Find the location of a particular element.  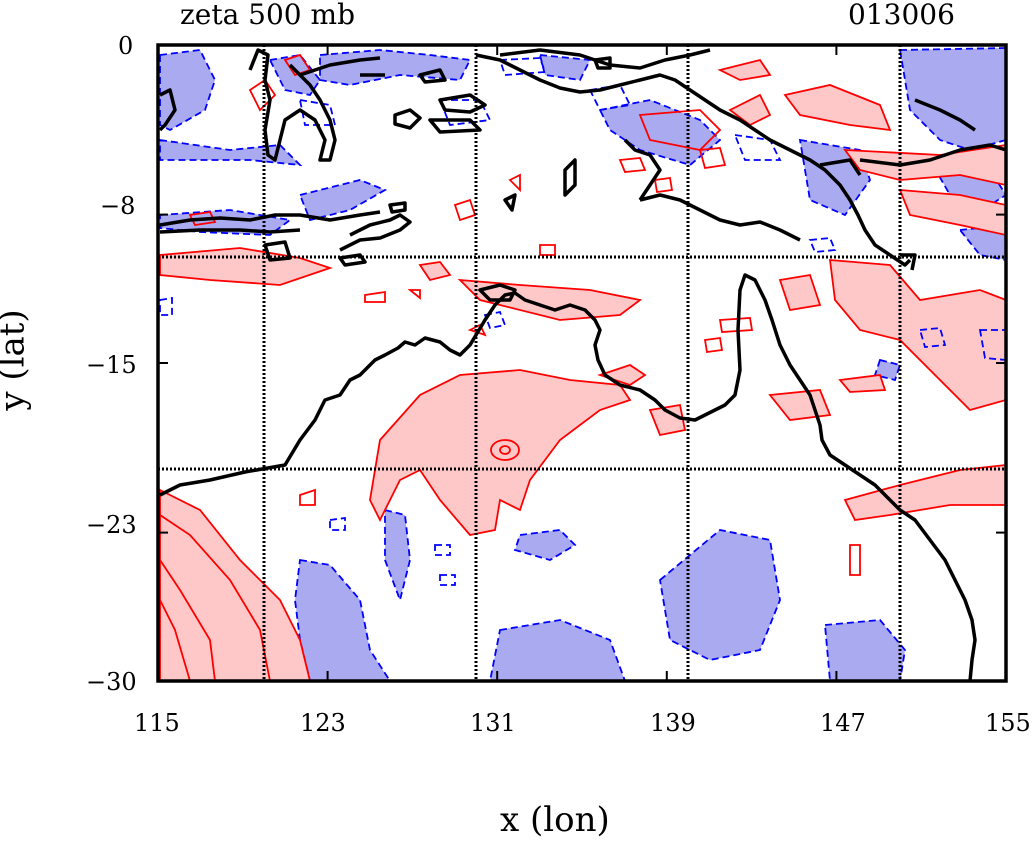

datetime-stamp: 013006 is located at coordinates (901, 15).